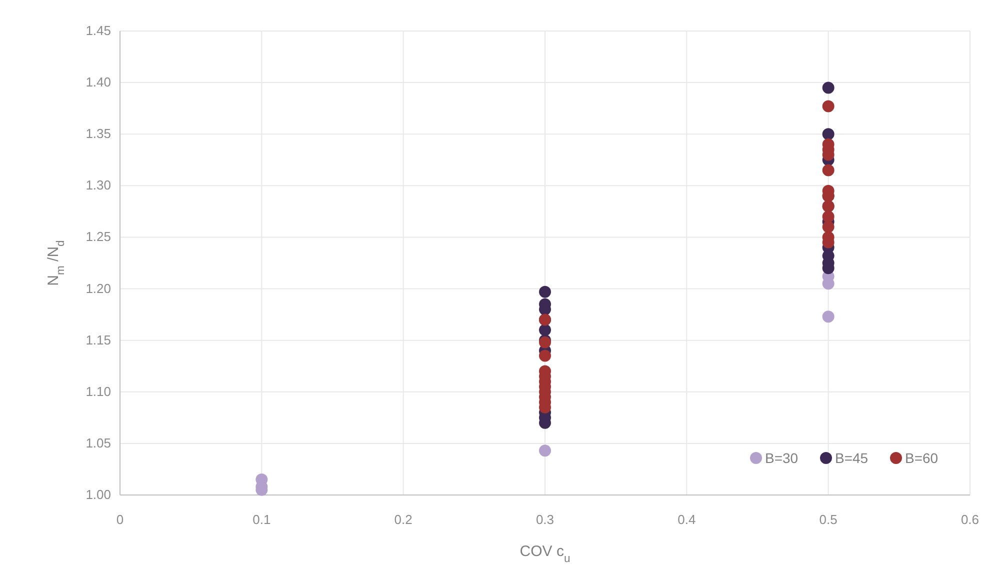 The image size is (995, 581). What do you see at coordinates (828, 519) in the screenshot?
I see `x-tick-label: 0.5` at bounding box center [828, 519].